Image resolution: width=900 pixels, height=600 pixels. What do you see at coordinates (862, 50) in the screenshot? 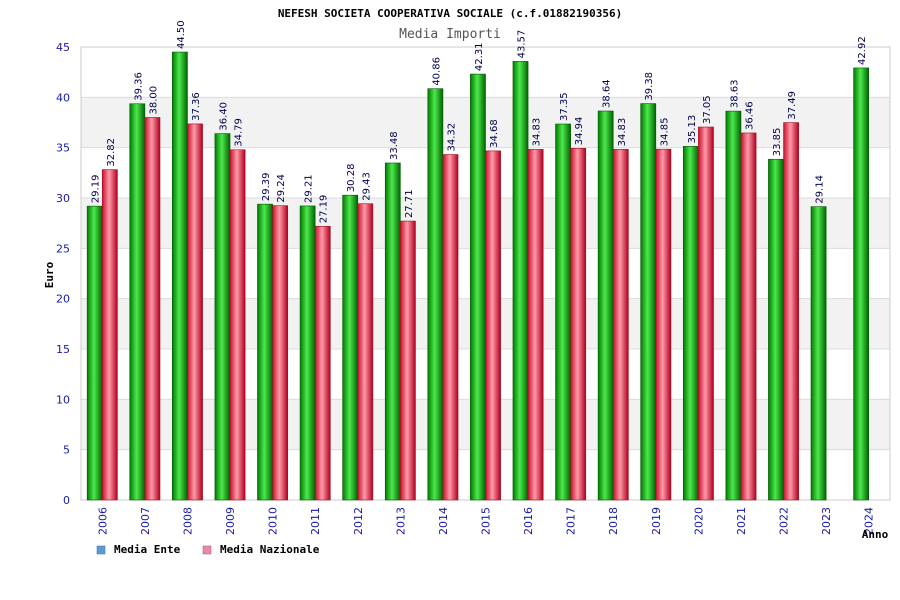
I see `data-label: 42.92` at bounding box center [862, 50].